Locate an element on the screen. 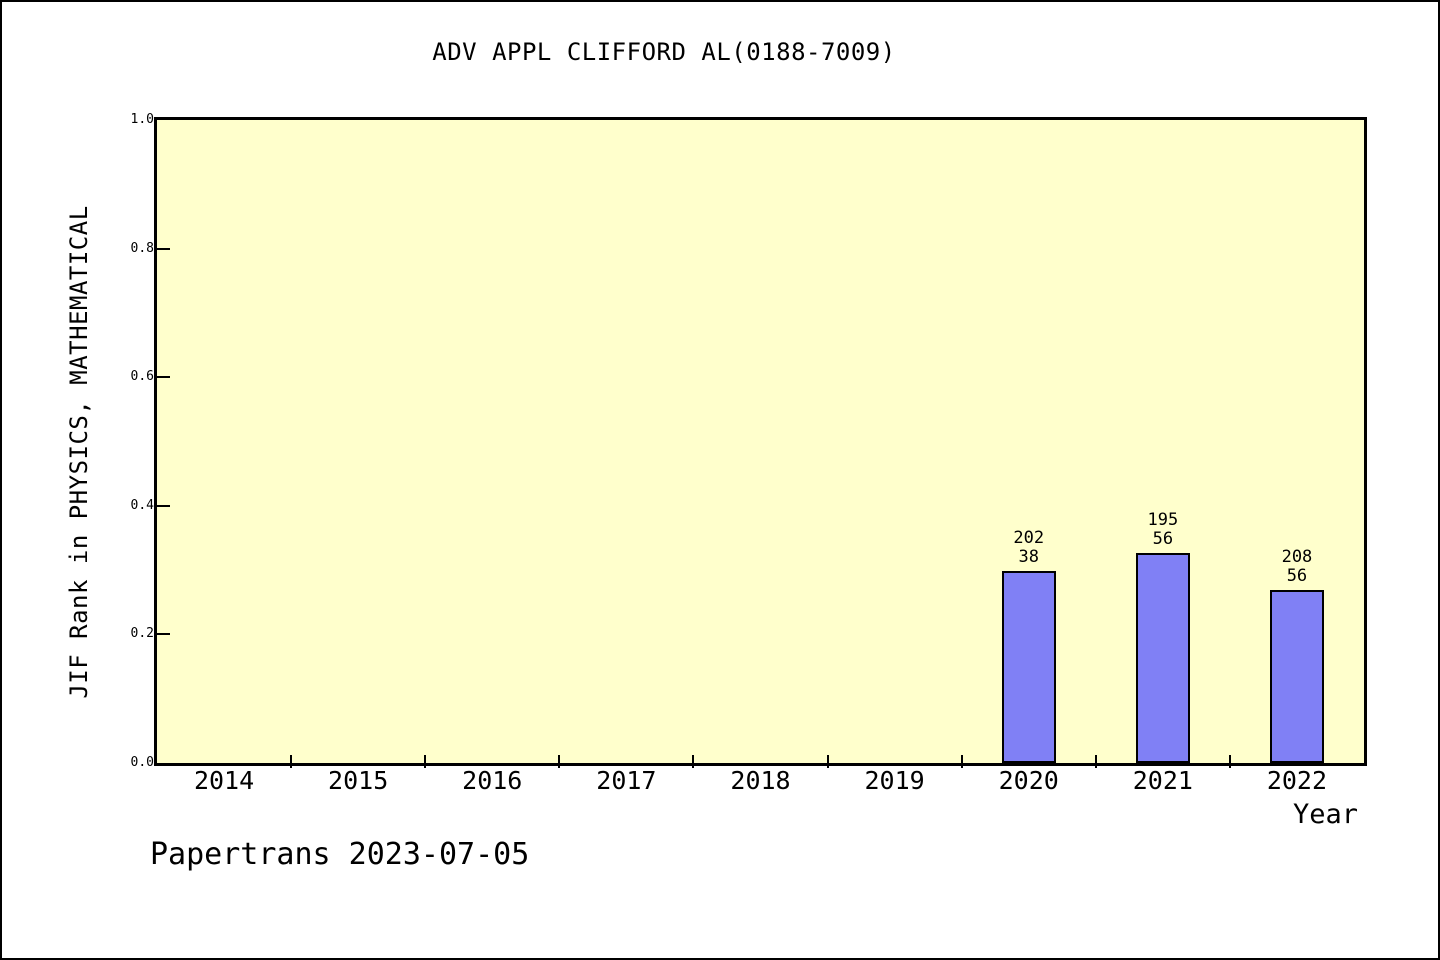 This screenshot has width=1440, height=960. x-category-label: 2021 is located at coordinates (1162, 780).